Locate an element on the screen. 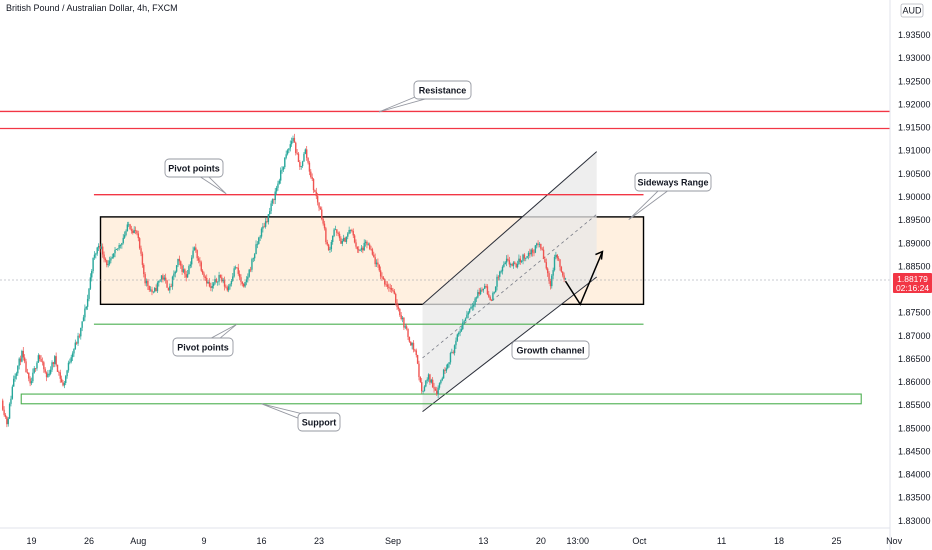 The width and height of the screenshot is (932, 550). time-tick-label: 20 is located at coordinates (541, 541).